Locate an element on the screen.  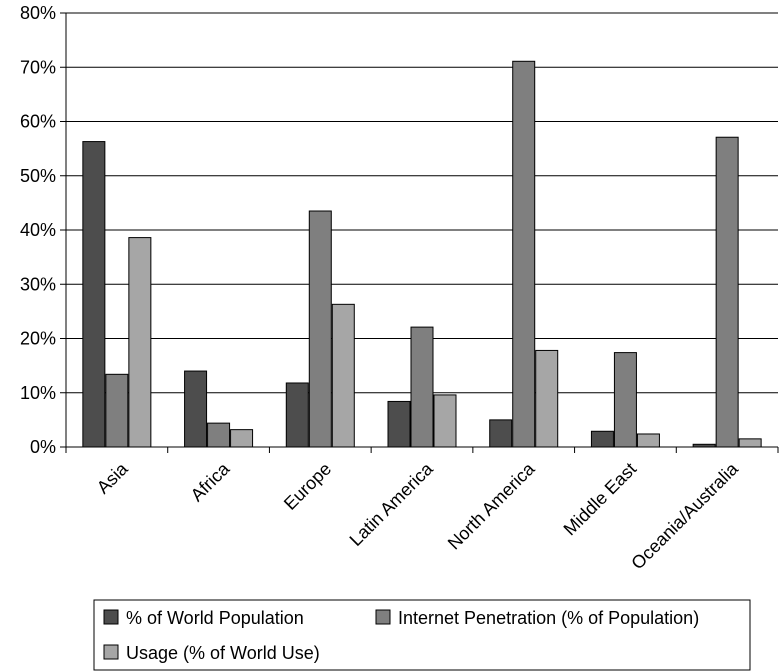
y-tick-label: 60% is located at coordinates (38, 122).